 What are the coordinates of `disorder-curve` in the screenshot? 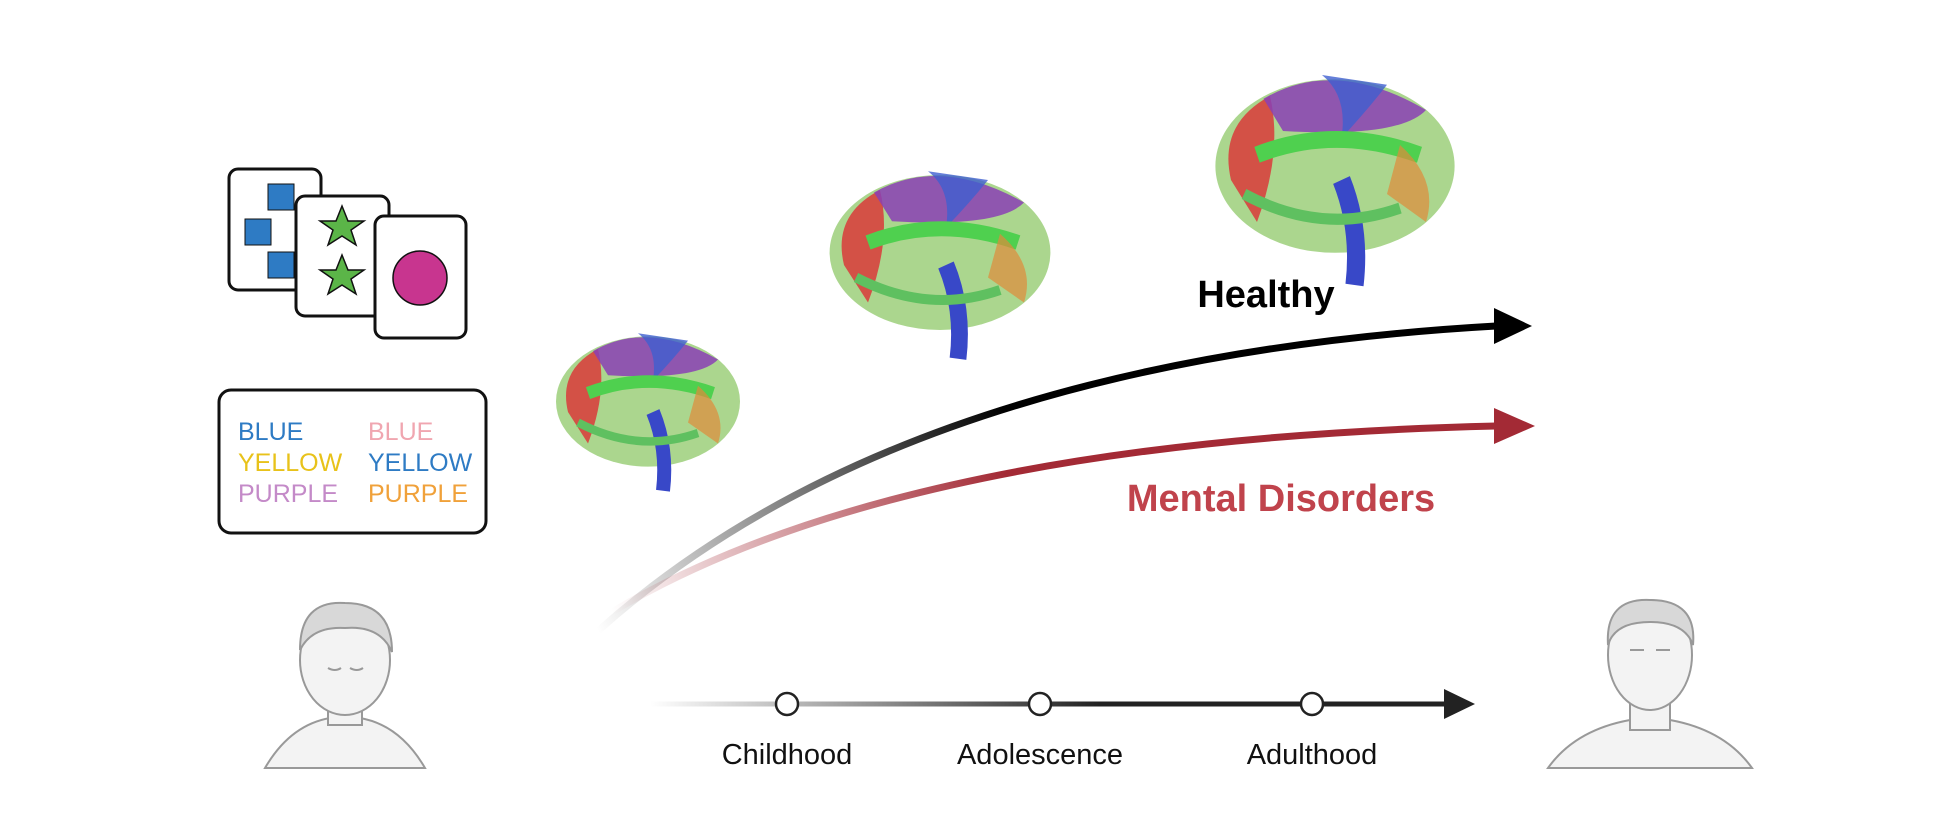 It's located at (1053, 519).